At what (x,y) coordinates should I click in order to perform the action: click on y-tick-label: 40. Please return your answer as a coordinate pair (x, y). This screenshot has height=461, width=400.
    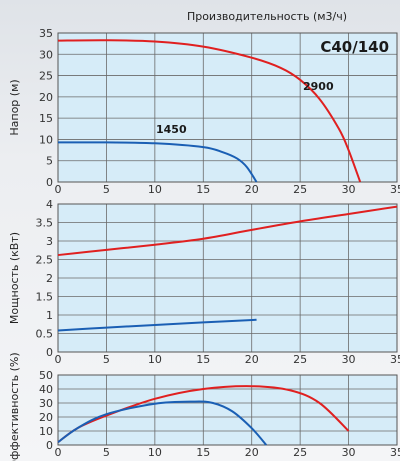
    Looking at the image, I should click on (46, 389).